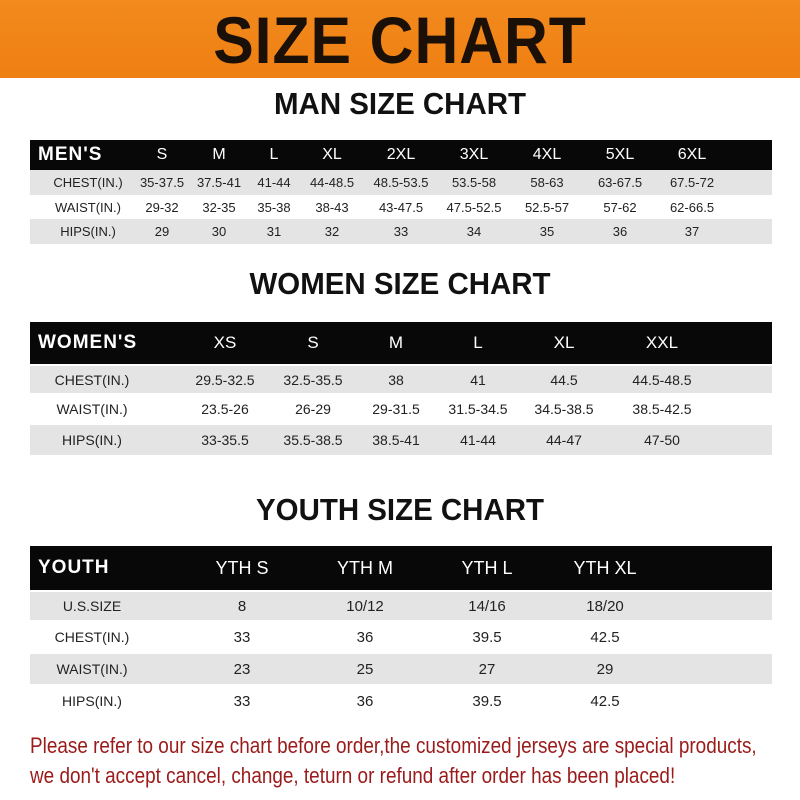 This screenshot has height=800, width=800. Describe the element at coordinates (219, 182) in the screenshot. I see `table-cell: 37.5-41` at that location.